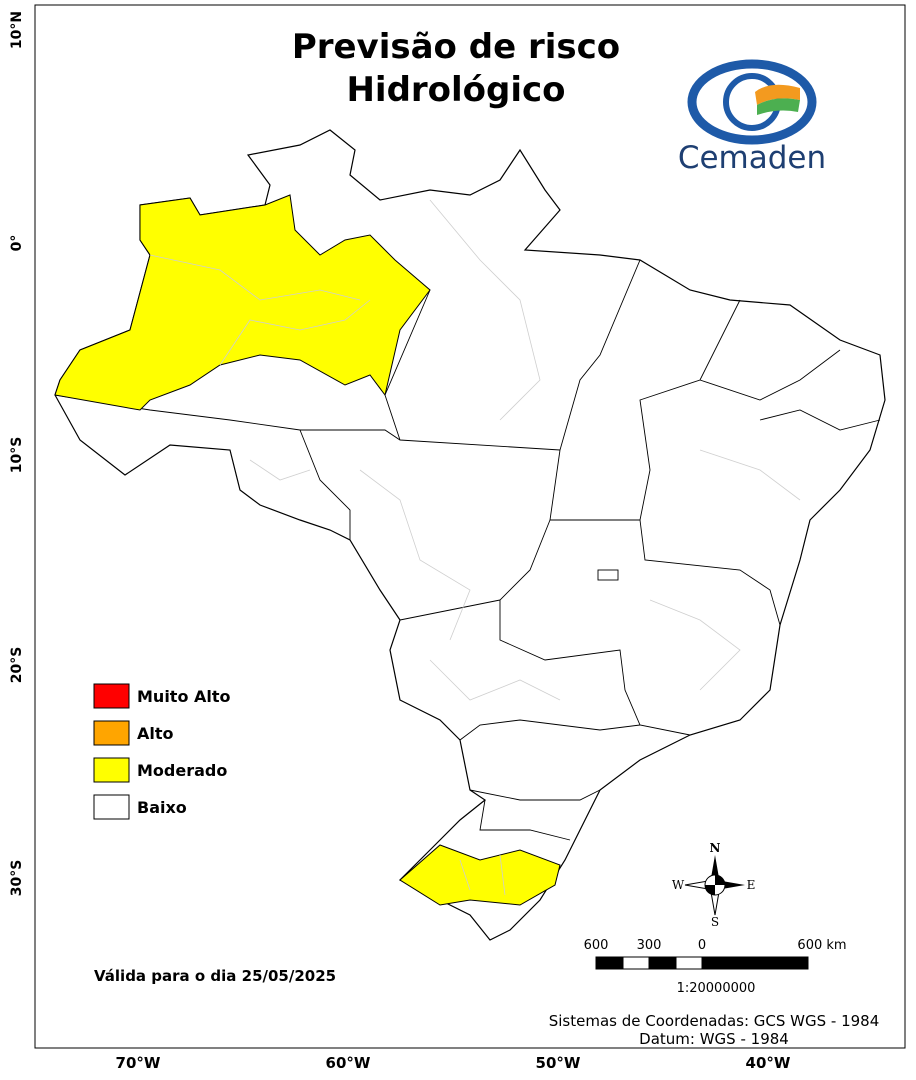  I want to click on compass-letter: S, so click(715, 922).